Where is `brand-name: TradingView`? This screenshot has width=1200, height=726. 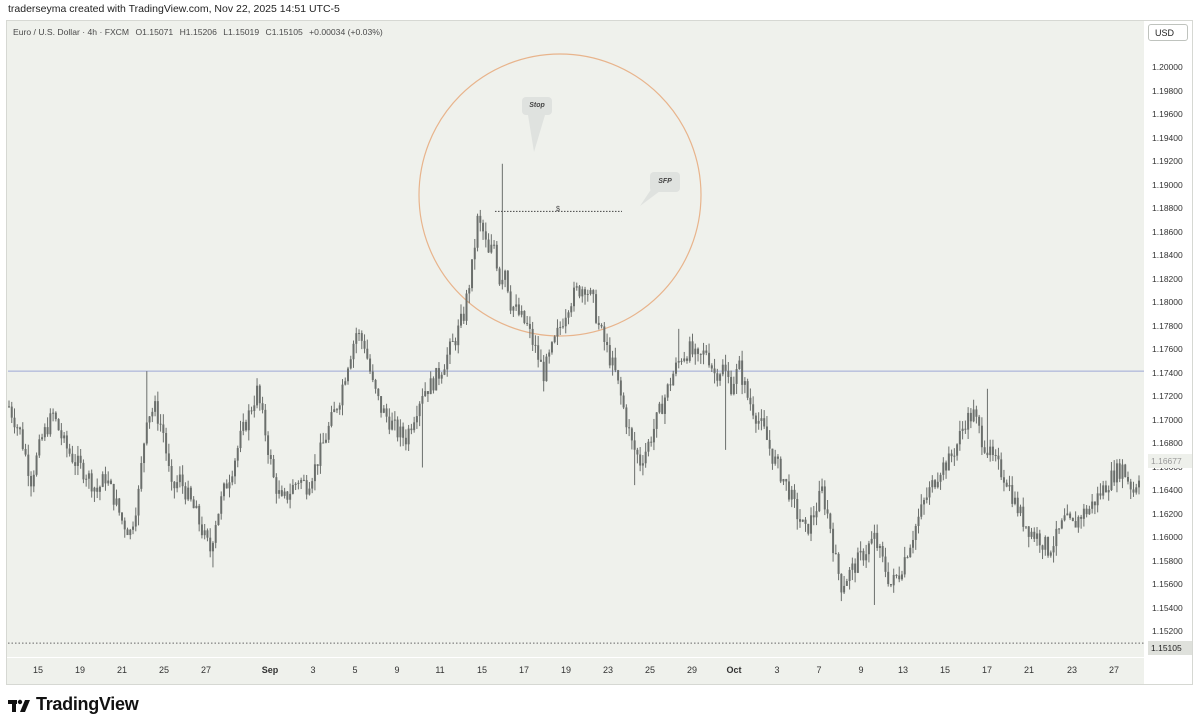 brand-name: TradingView is located at coordinates (87, 704).